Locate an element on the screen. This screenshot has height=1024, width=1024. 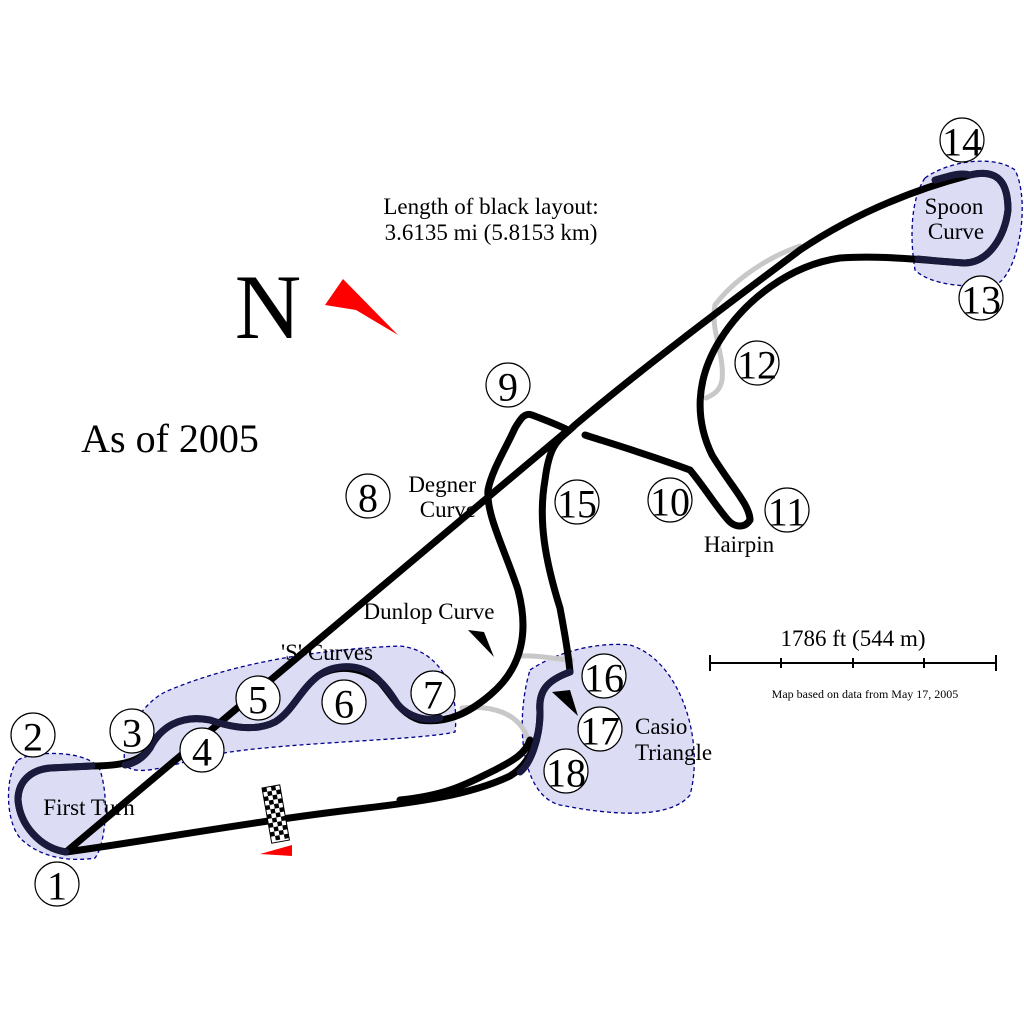
svg-text: 10 is located at coordinates (670, 502).